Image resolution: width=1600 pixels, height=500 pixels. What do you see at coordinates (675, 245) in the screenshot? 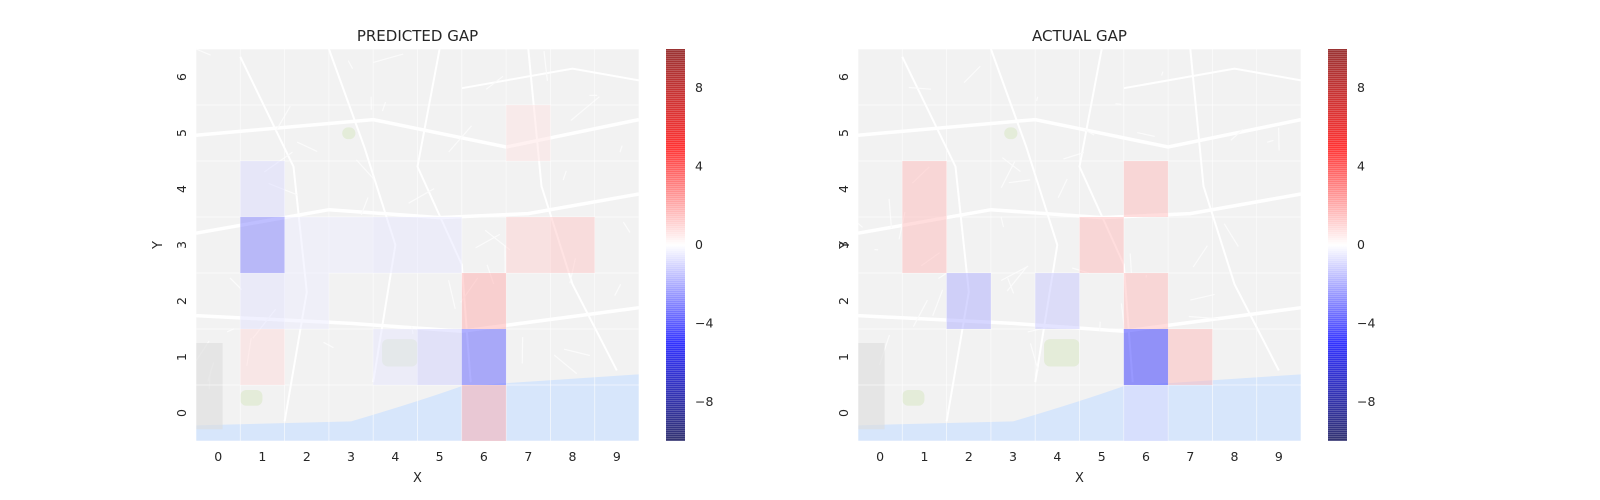
I see `colorbar-lines` at bounding box center [675, 245].